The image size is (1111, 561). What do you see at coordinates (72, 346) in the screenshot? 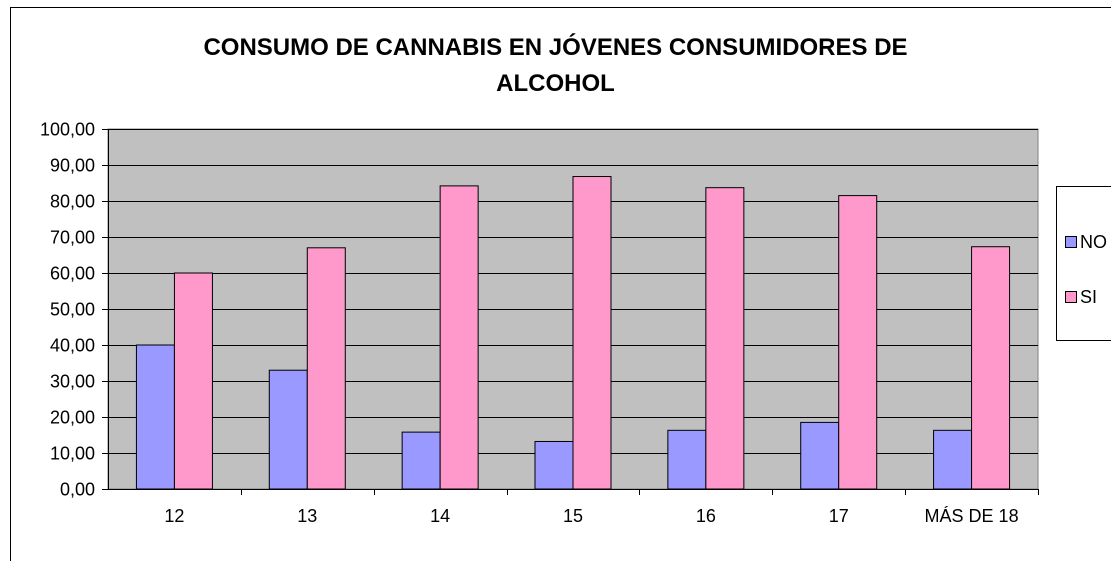
I see `y-tick-label: 40,00` at bounding box center [72, 346].